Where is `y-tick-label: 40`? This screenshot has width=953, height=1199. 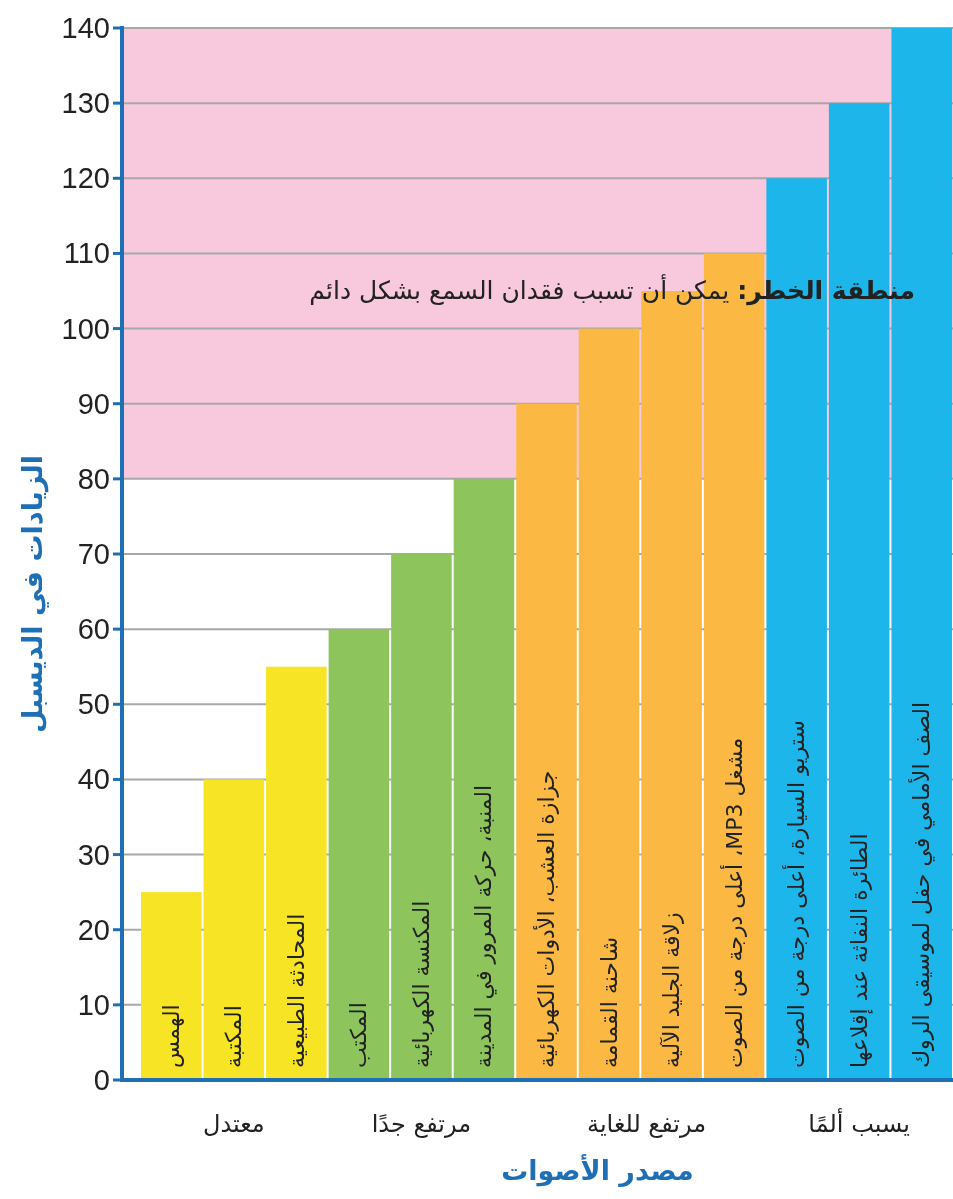 y-tick-label: 40 is located at coordinates (93, 779).